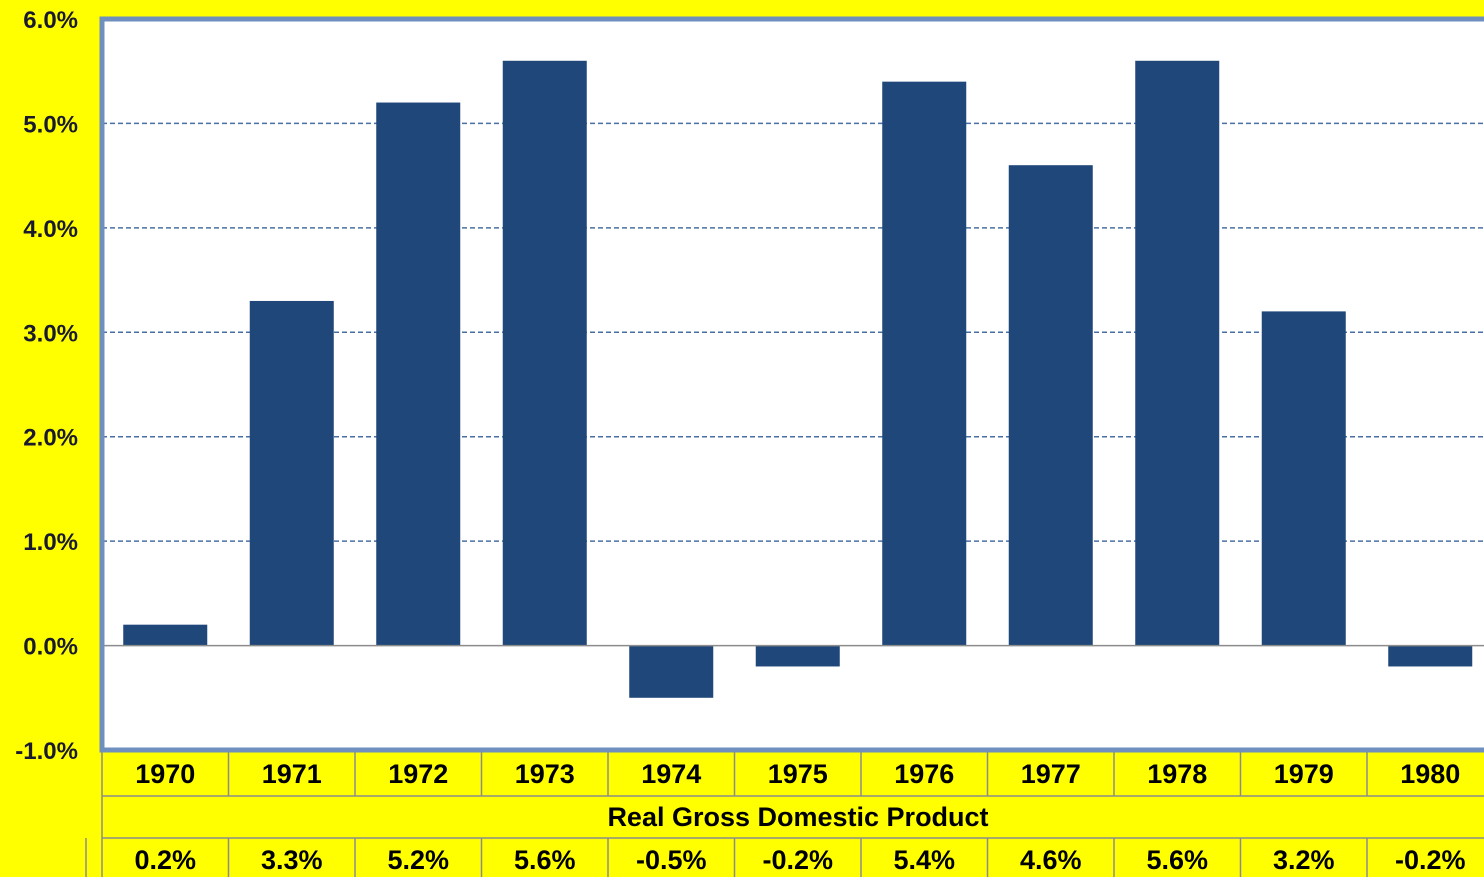 The width and height of the screenshot is (1484, 877). What do you see at coordinates (798, 774) in the screenshot?
I see `category-label: 1975` at bounding box center [798, 774].